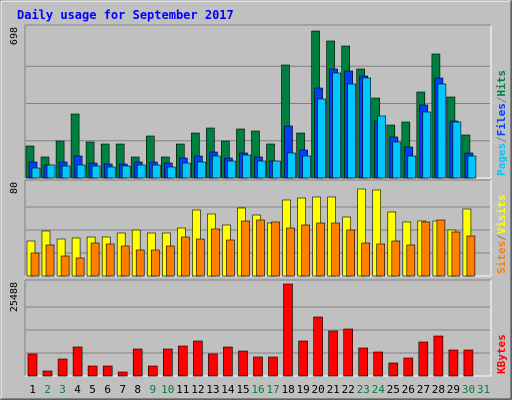 This screenshot has width=512, height=400. Describe the element at coordinates (348, 389) in the screenshot. I see `day-label-22: 22` at that location.